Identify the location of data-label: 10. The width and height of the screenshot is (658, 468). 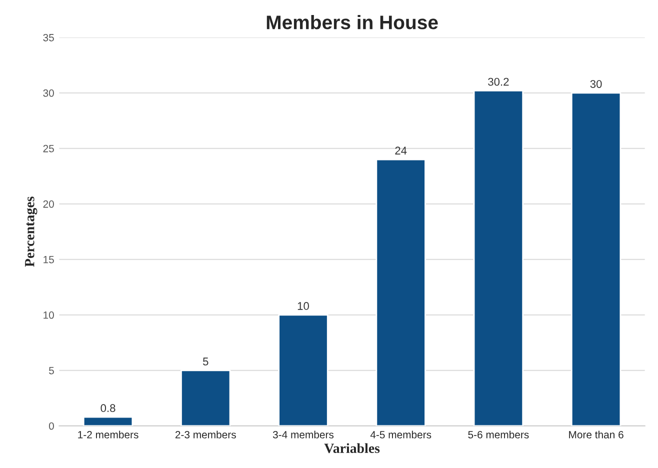
(303, 306).